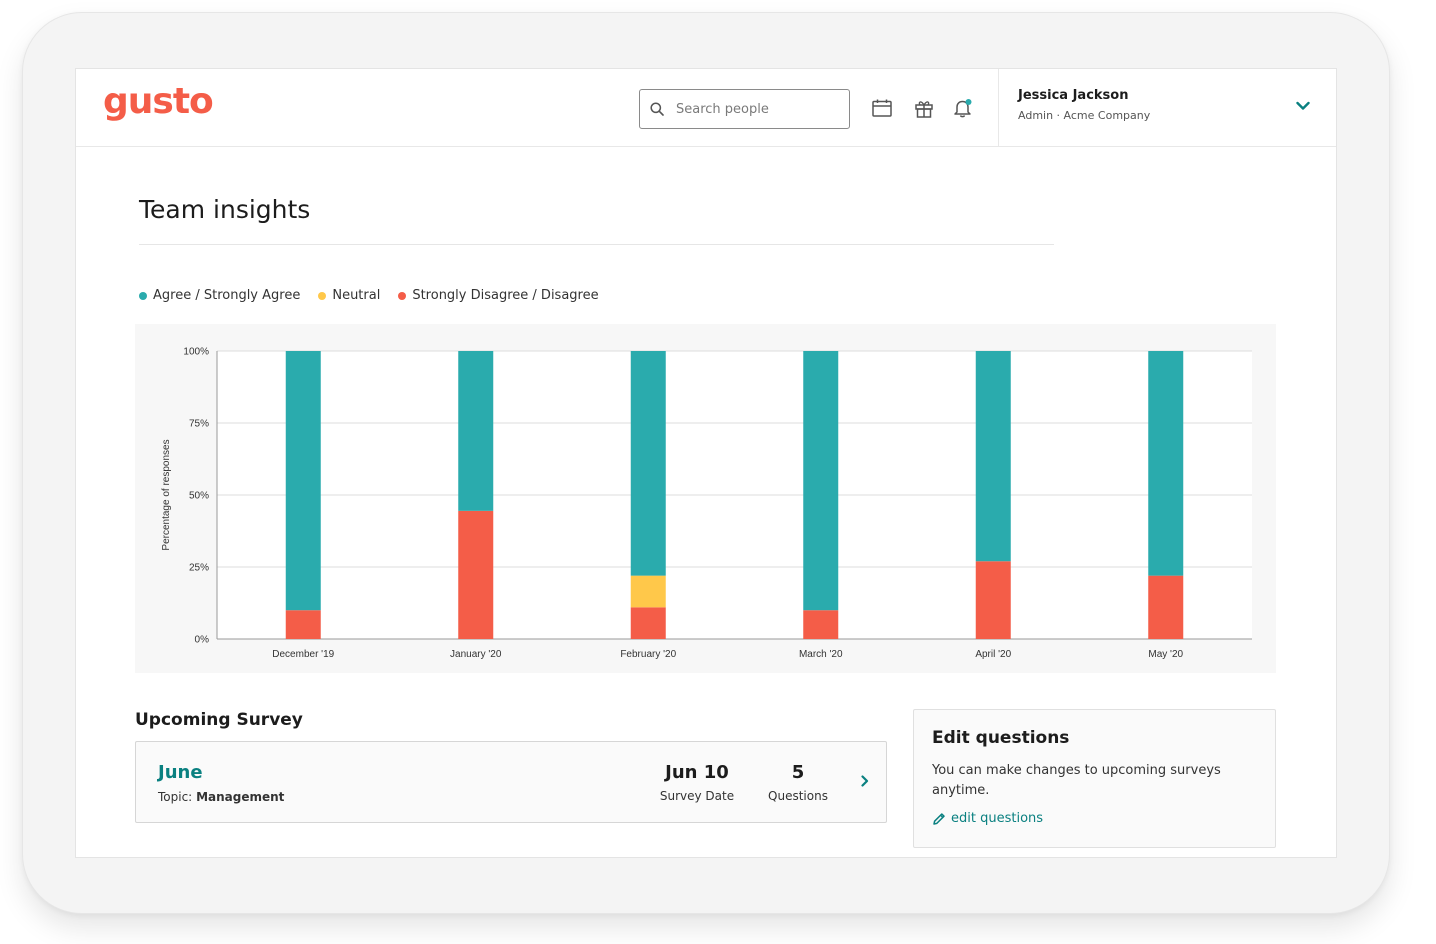 The height and width of the screenshot is (944, 1436). Describe the element at coordinates (240, 797) in the screenshot. I see `topic-value: Management` at that location.